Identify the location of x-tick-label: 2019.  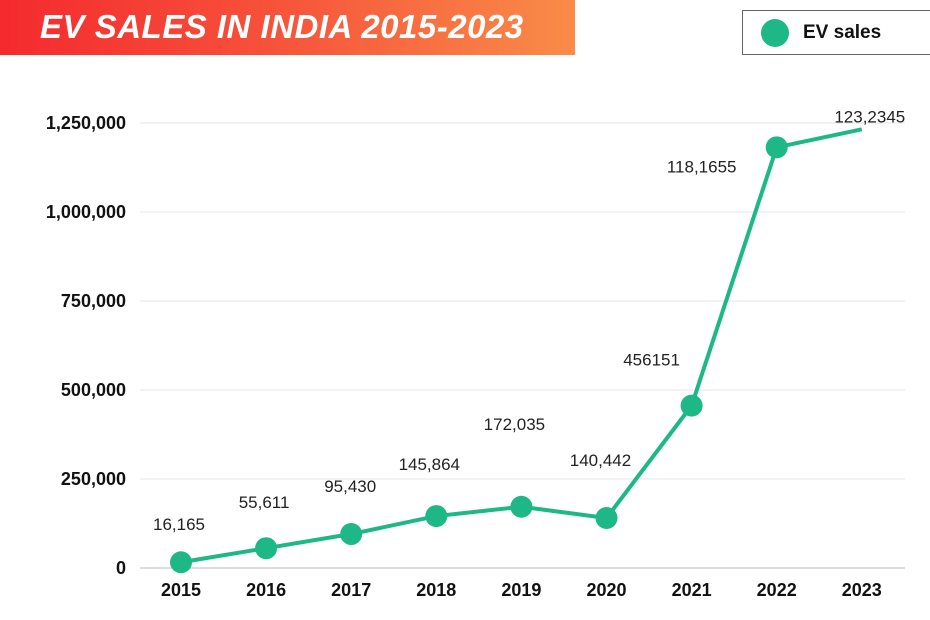
(521, 590).